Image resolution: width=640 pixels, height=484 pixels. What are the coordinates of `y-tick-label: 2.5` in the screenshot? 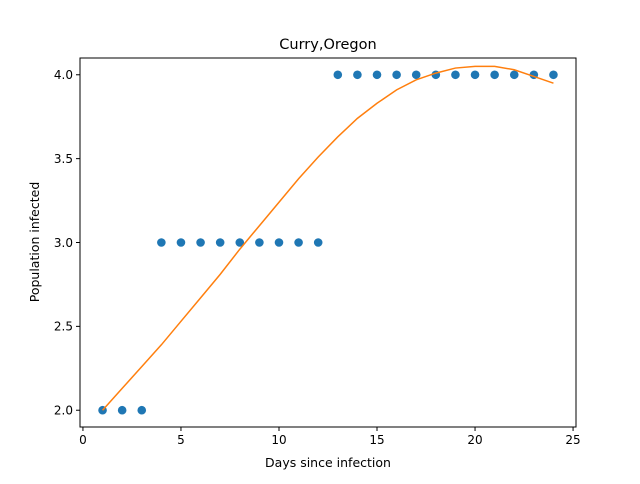 It's located at (63, 327).